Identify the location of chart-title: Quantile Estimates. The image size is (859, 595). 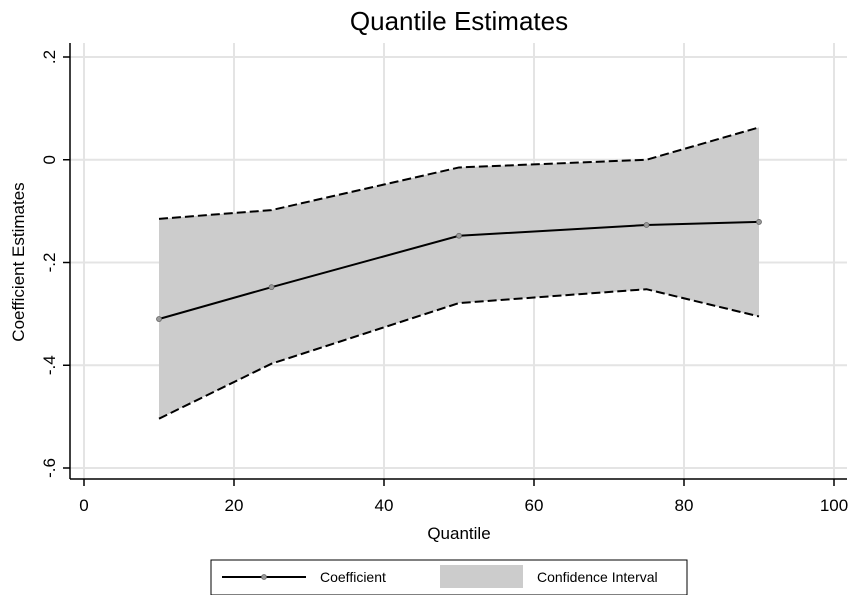
(459, 21).